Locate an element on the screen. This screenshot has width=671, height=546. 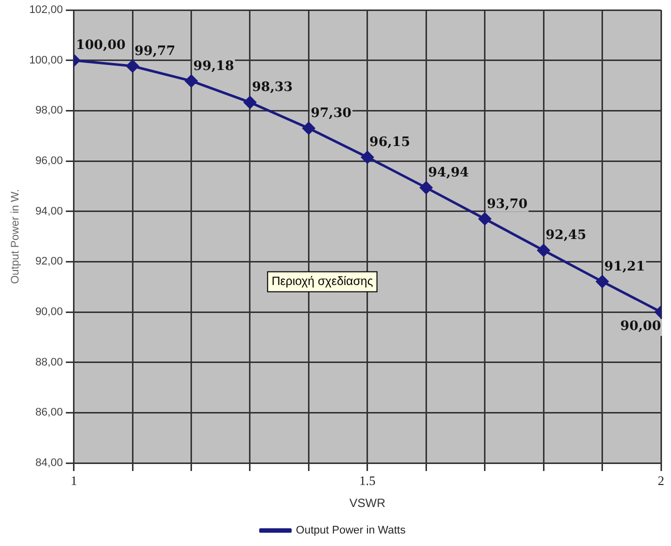
y-tick-label: 98,00 is located at coordinates (49, 110).